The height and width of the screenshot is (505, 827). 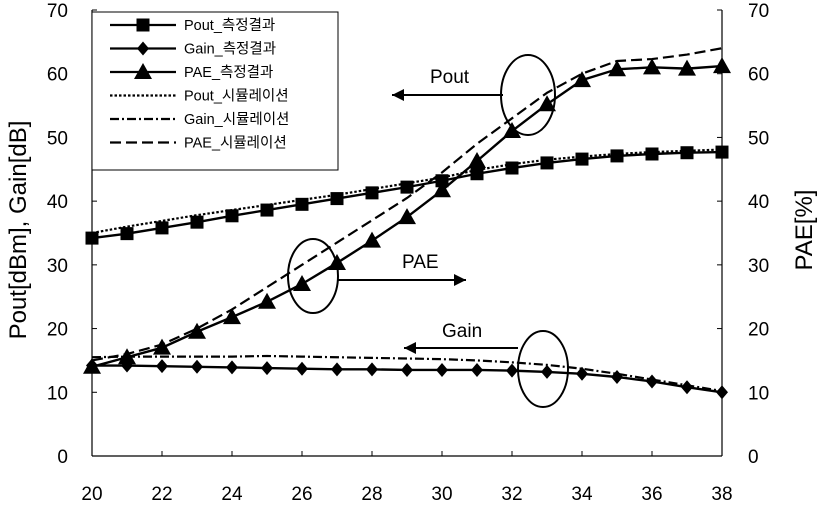 What do you see at coordinates (441, 494) in the screenshot?
I see `x-tick-label: 30` at bounding box center [441, 494].